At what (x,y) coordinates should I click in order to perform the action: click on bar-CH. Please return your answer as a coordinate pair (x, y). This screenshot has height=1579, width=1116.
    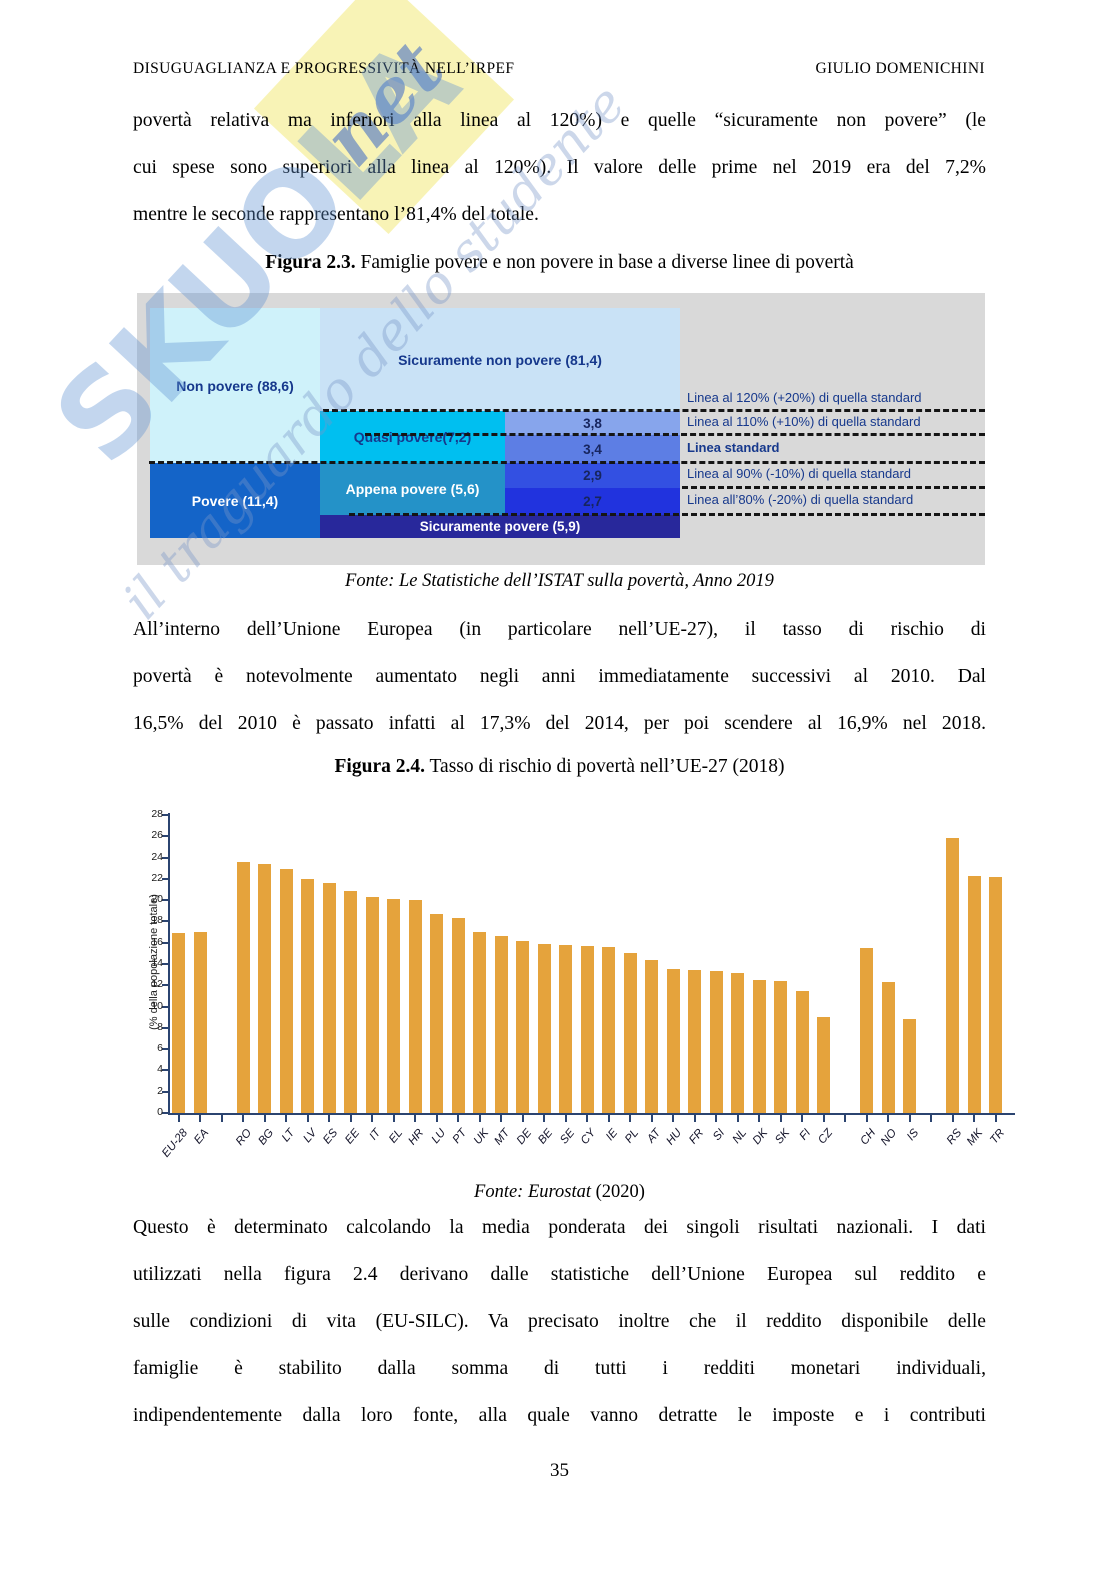
    Looking at the image, I should click on (867, 1030).